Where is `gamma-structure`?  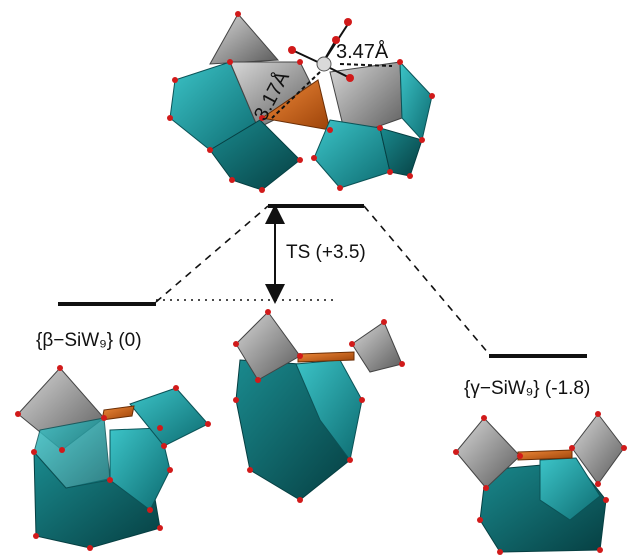 gamma-structure is located at coordinates (540, 483).